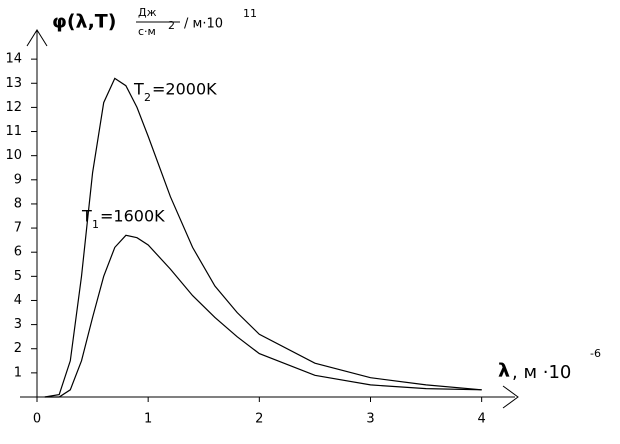 The image size is (620, 444). Describe the element at coordinates (147, 12) in the screenshot. I see `y-label-num: Дж` at that location.